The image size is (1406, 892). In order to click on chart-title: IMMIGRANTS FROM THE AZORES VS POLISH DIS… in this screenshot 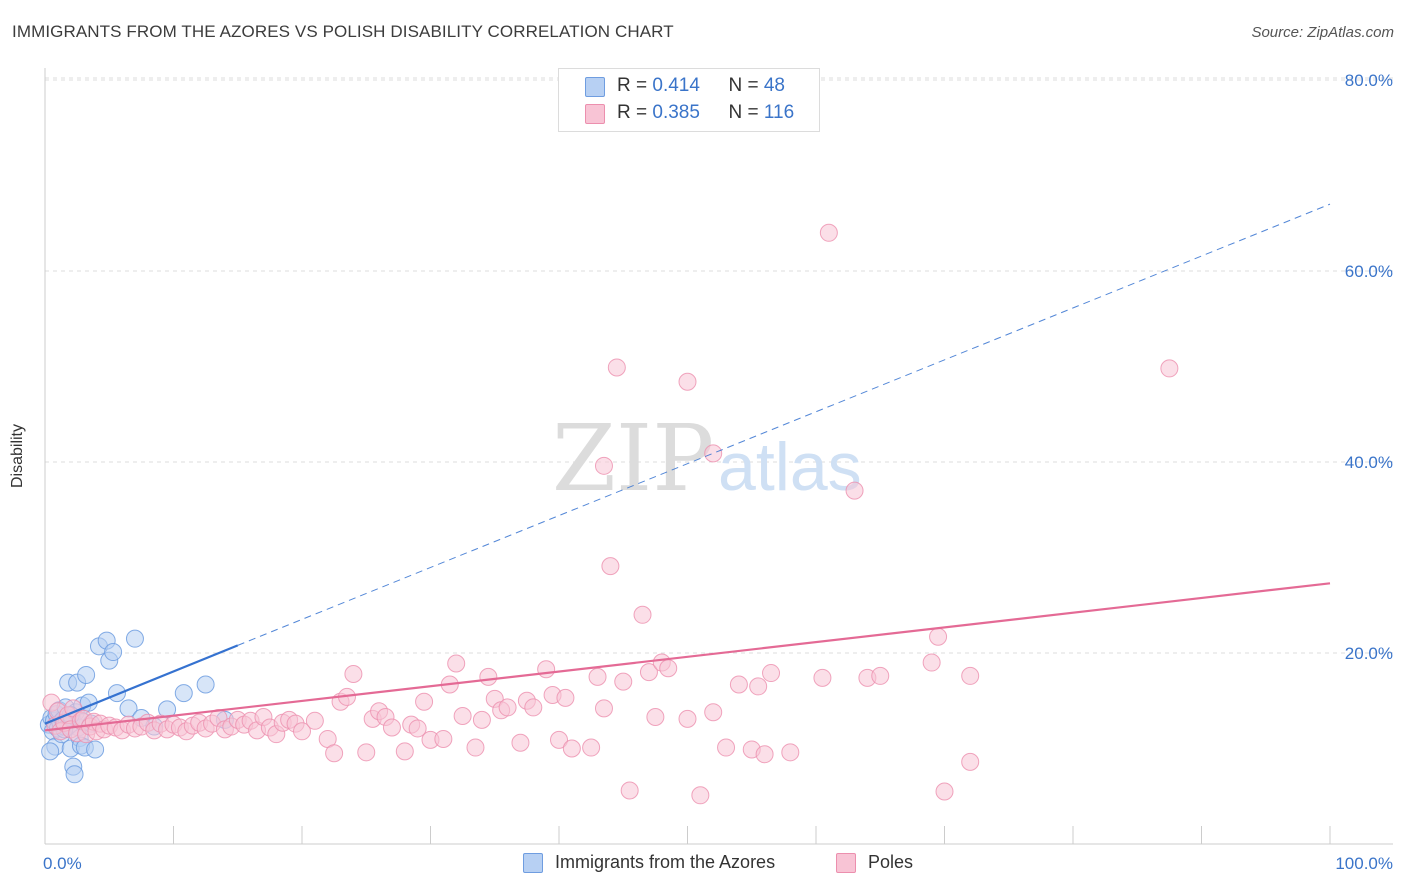, I will do `click(343, 31)`.